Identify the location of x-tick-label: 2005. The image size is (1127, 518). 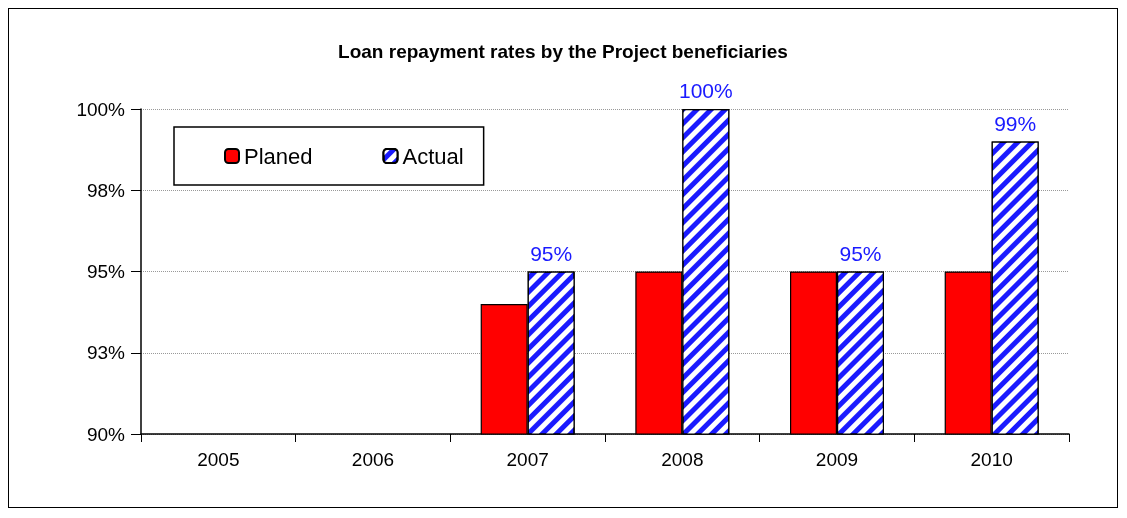
(218, 459).